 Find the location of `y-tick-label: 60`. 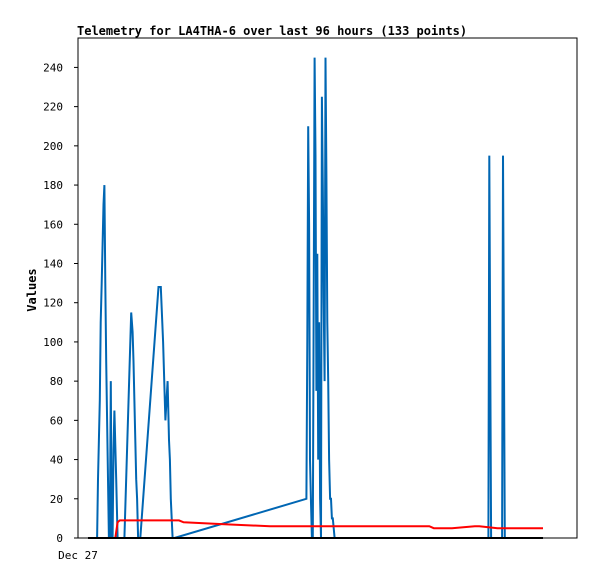

y-tick-label: 60 is located at coordinates (56, 420).